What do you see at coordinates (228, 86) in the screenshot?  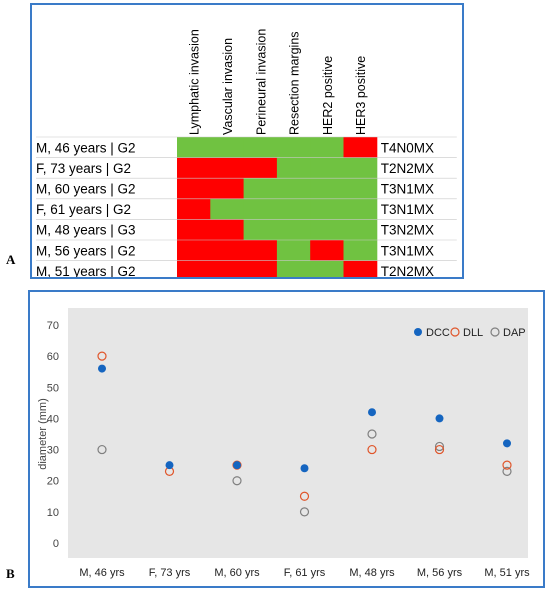 I see `column-header: Vascular invasion` at bounding box center [228, 86].